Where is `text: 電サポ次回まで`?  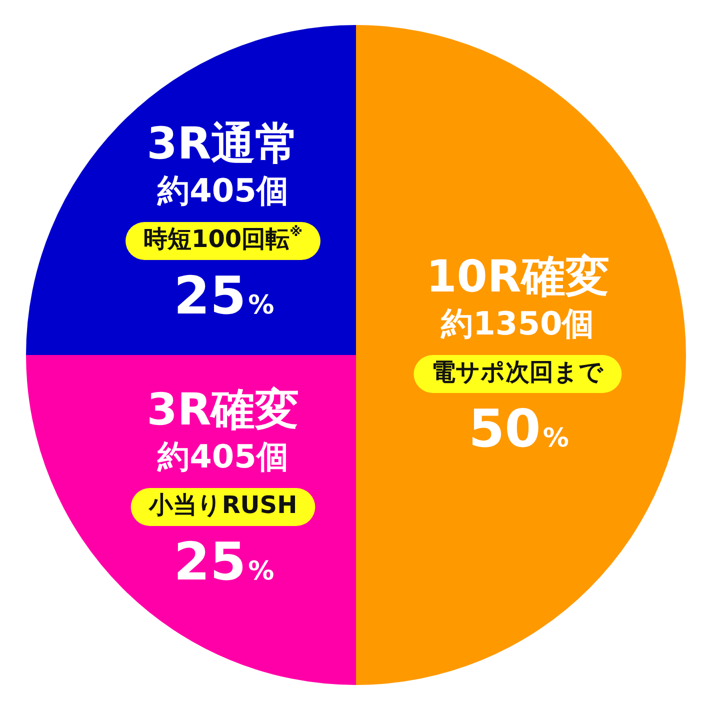
text: 電サポ次回まで is located at coordinates (518, 372).